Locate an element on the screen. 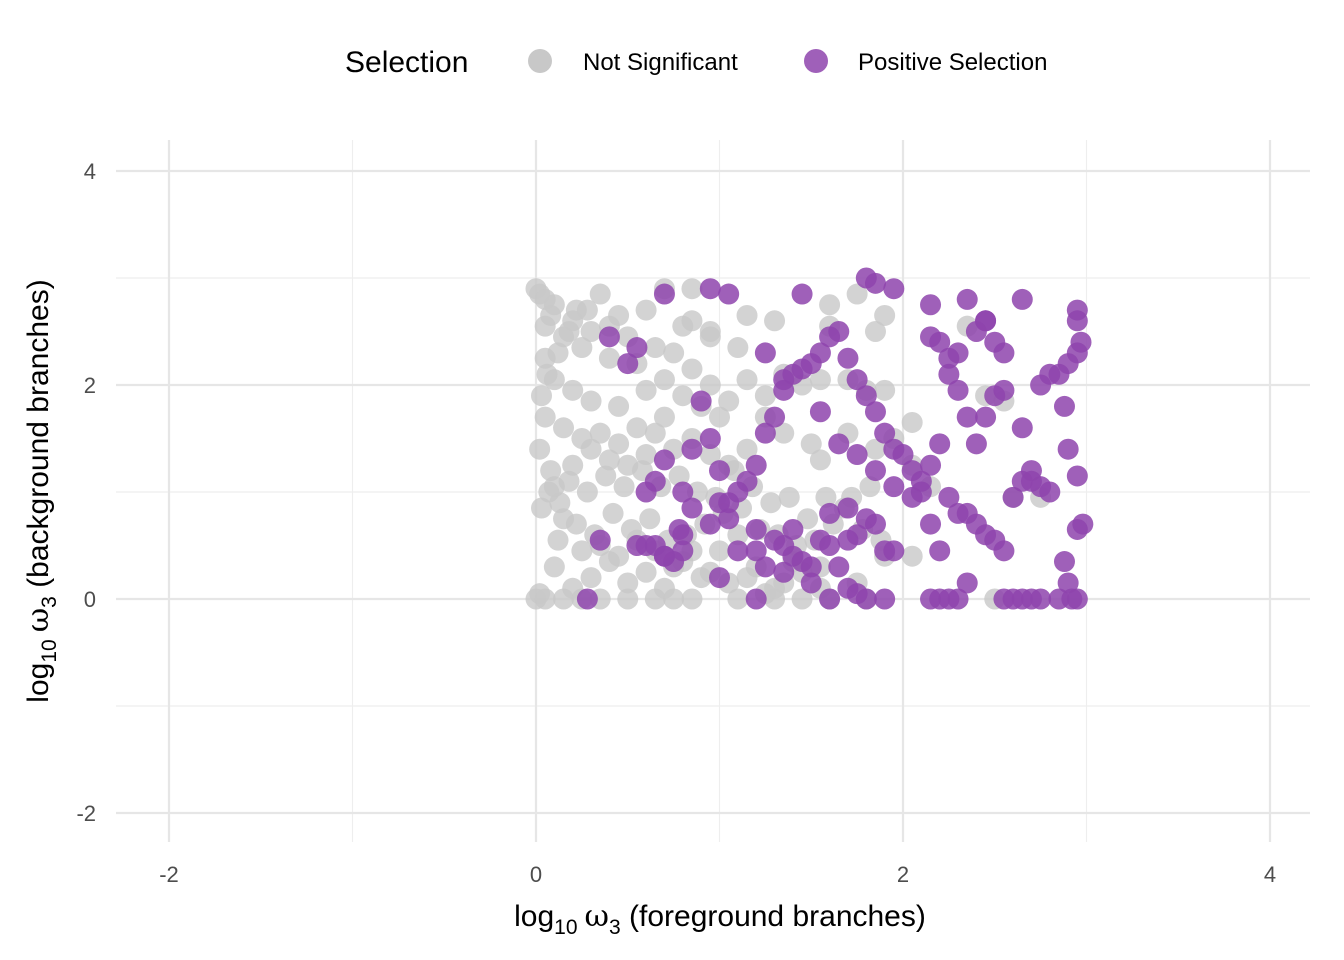 Image resolution: width=1344 pixels, height=960 pixels. legend-swatch-positive-selection is located at coordinates (816, 61).